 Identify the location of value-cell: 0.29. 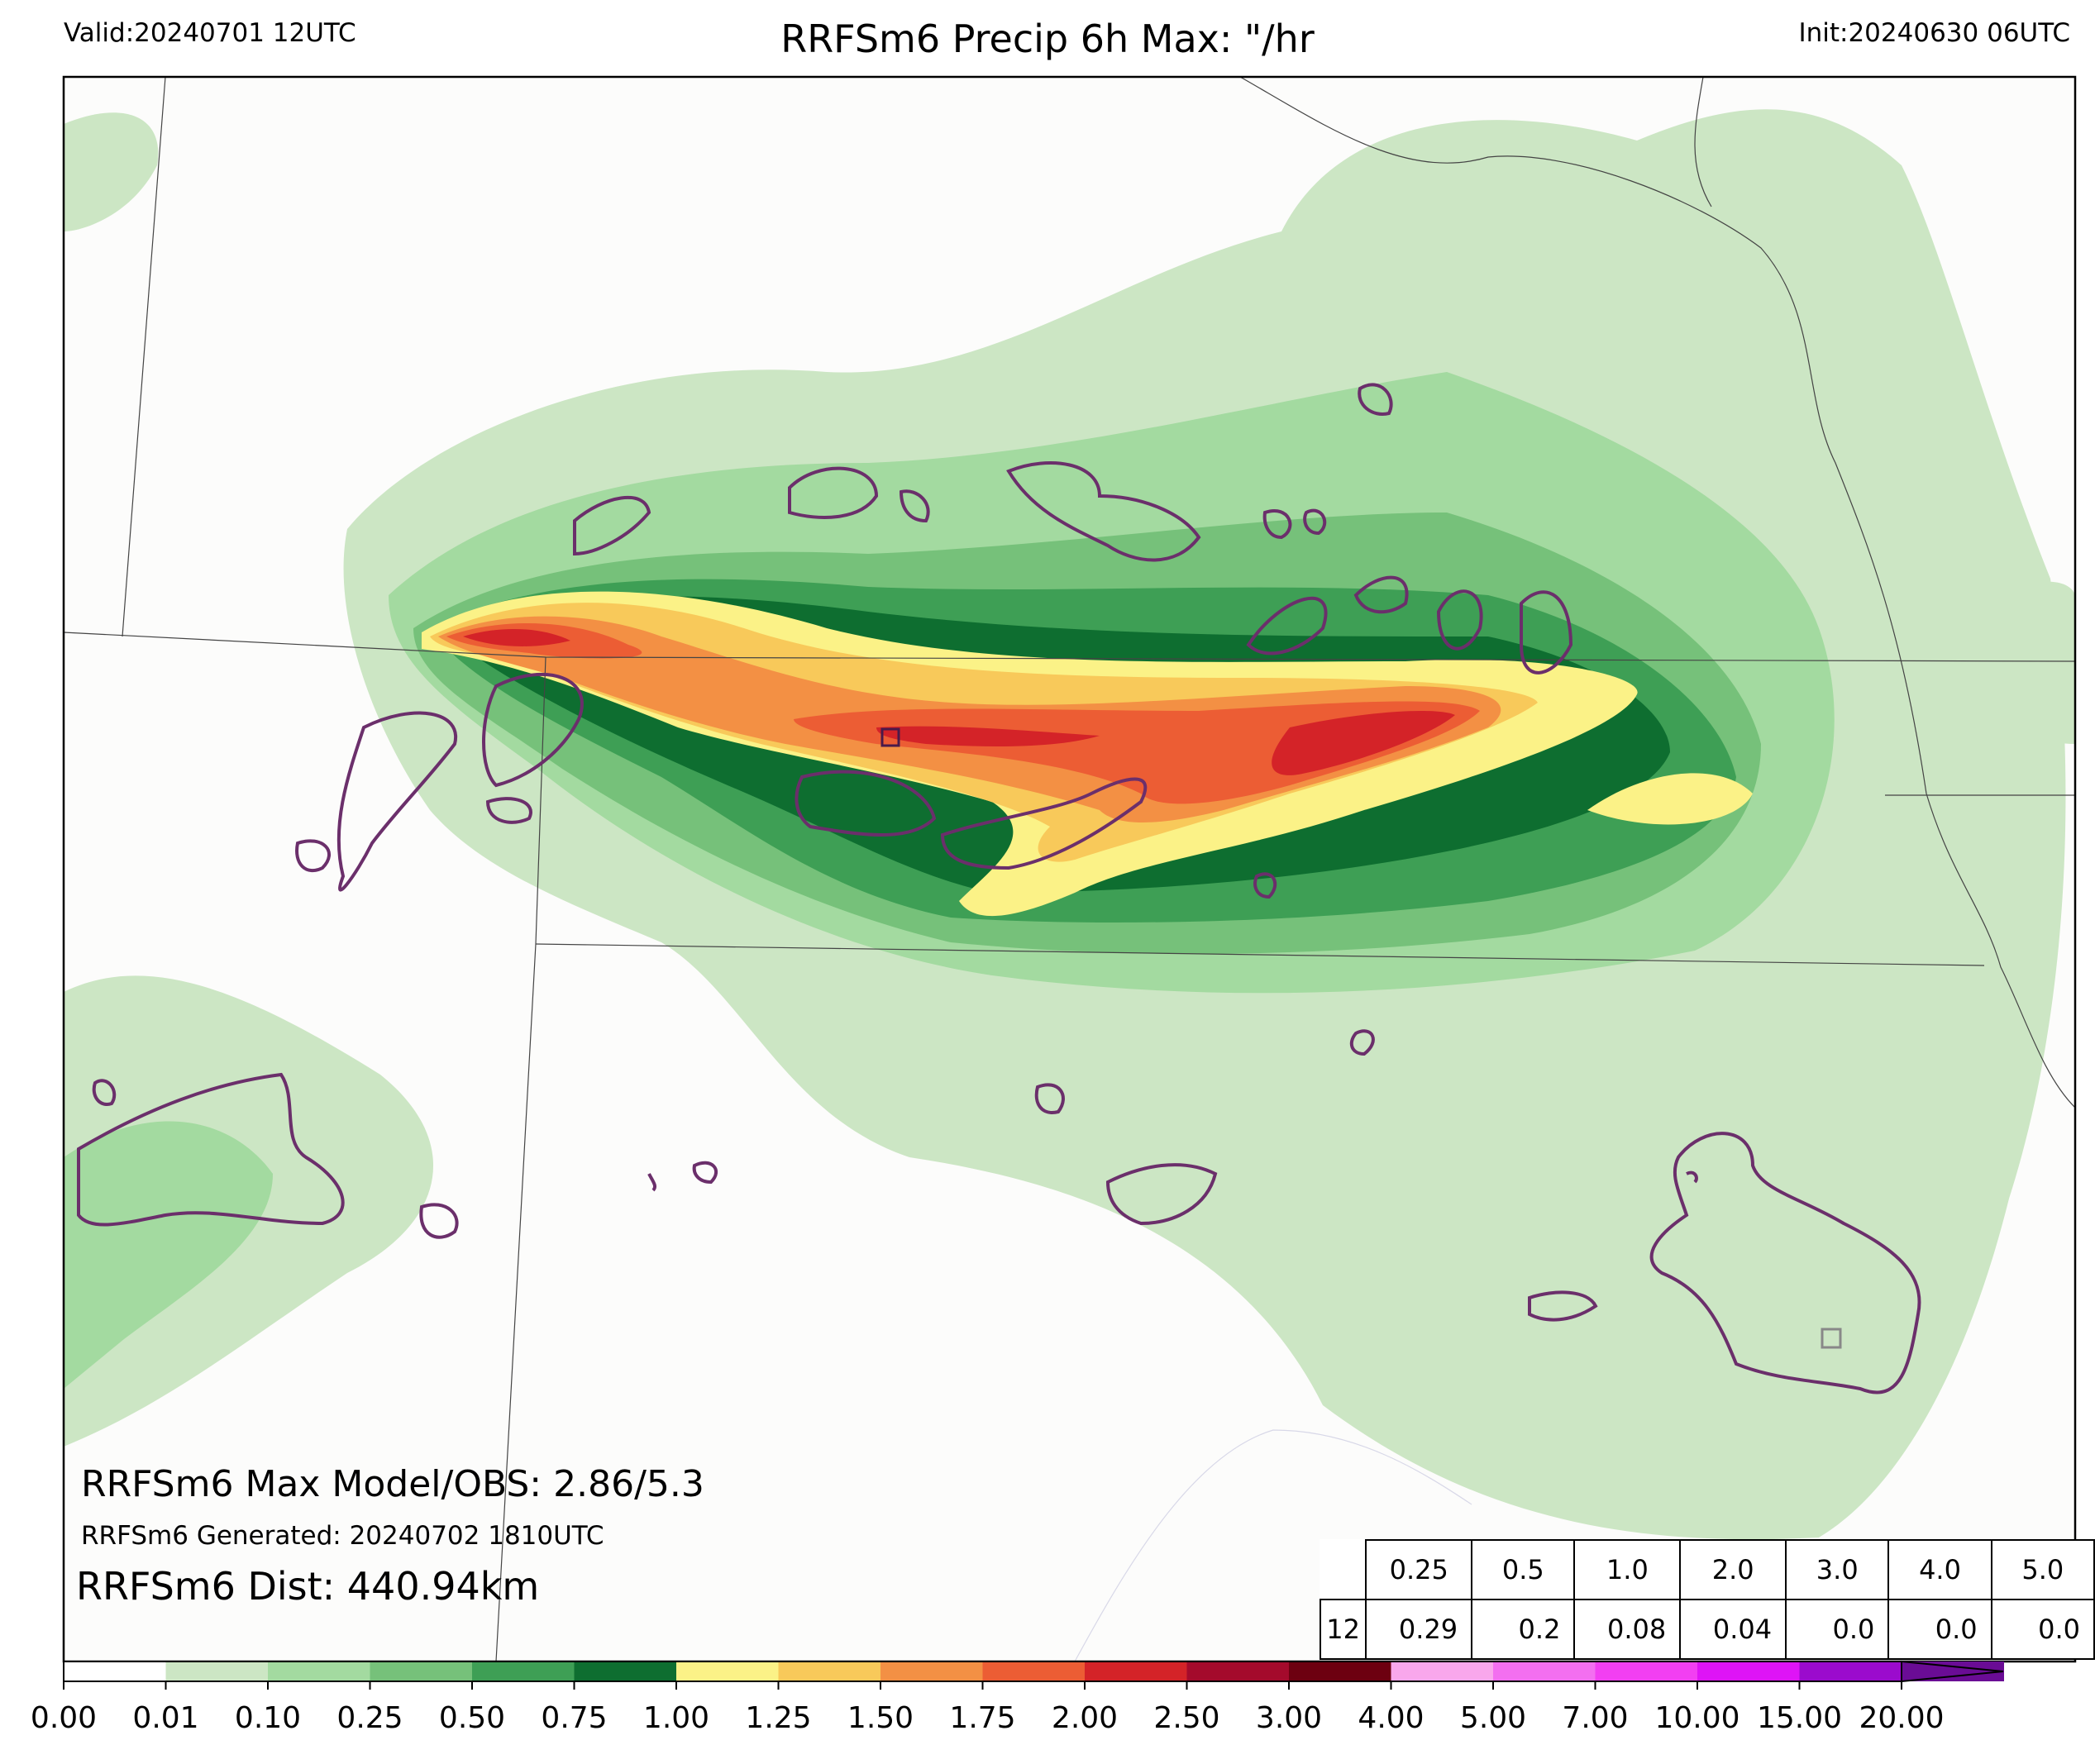
(1419, 1629).